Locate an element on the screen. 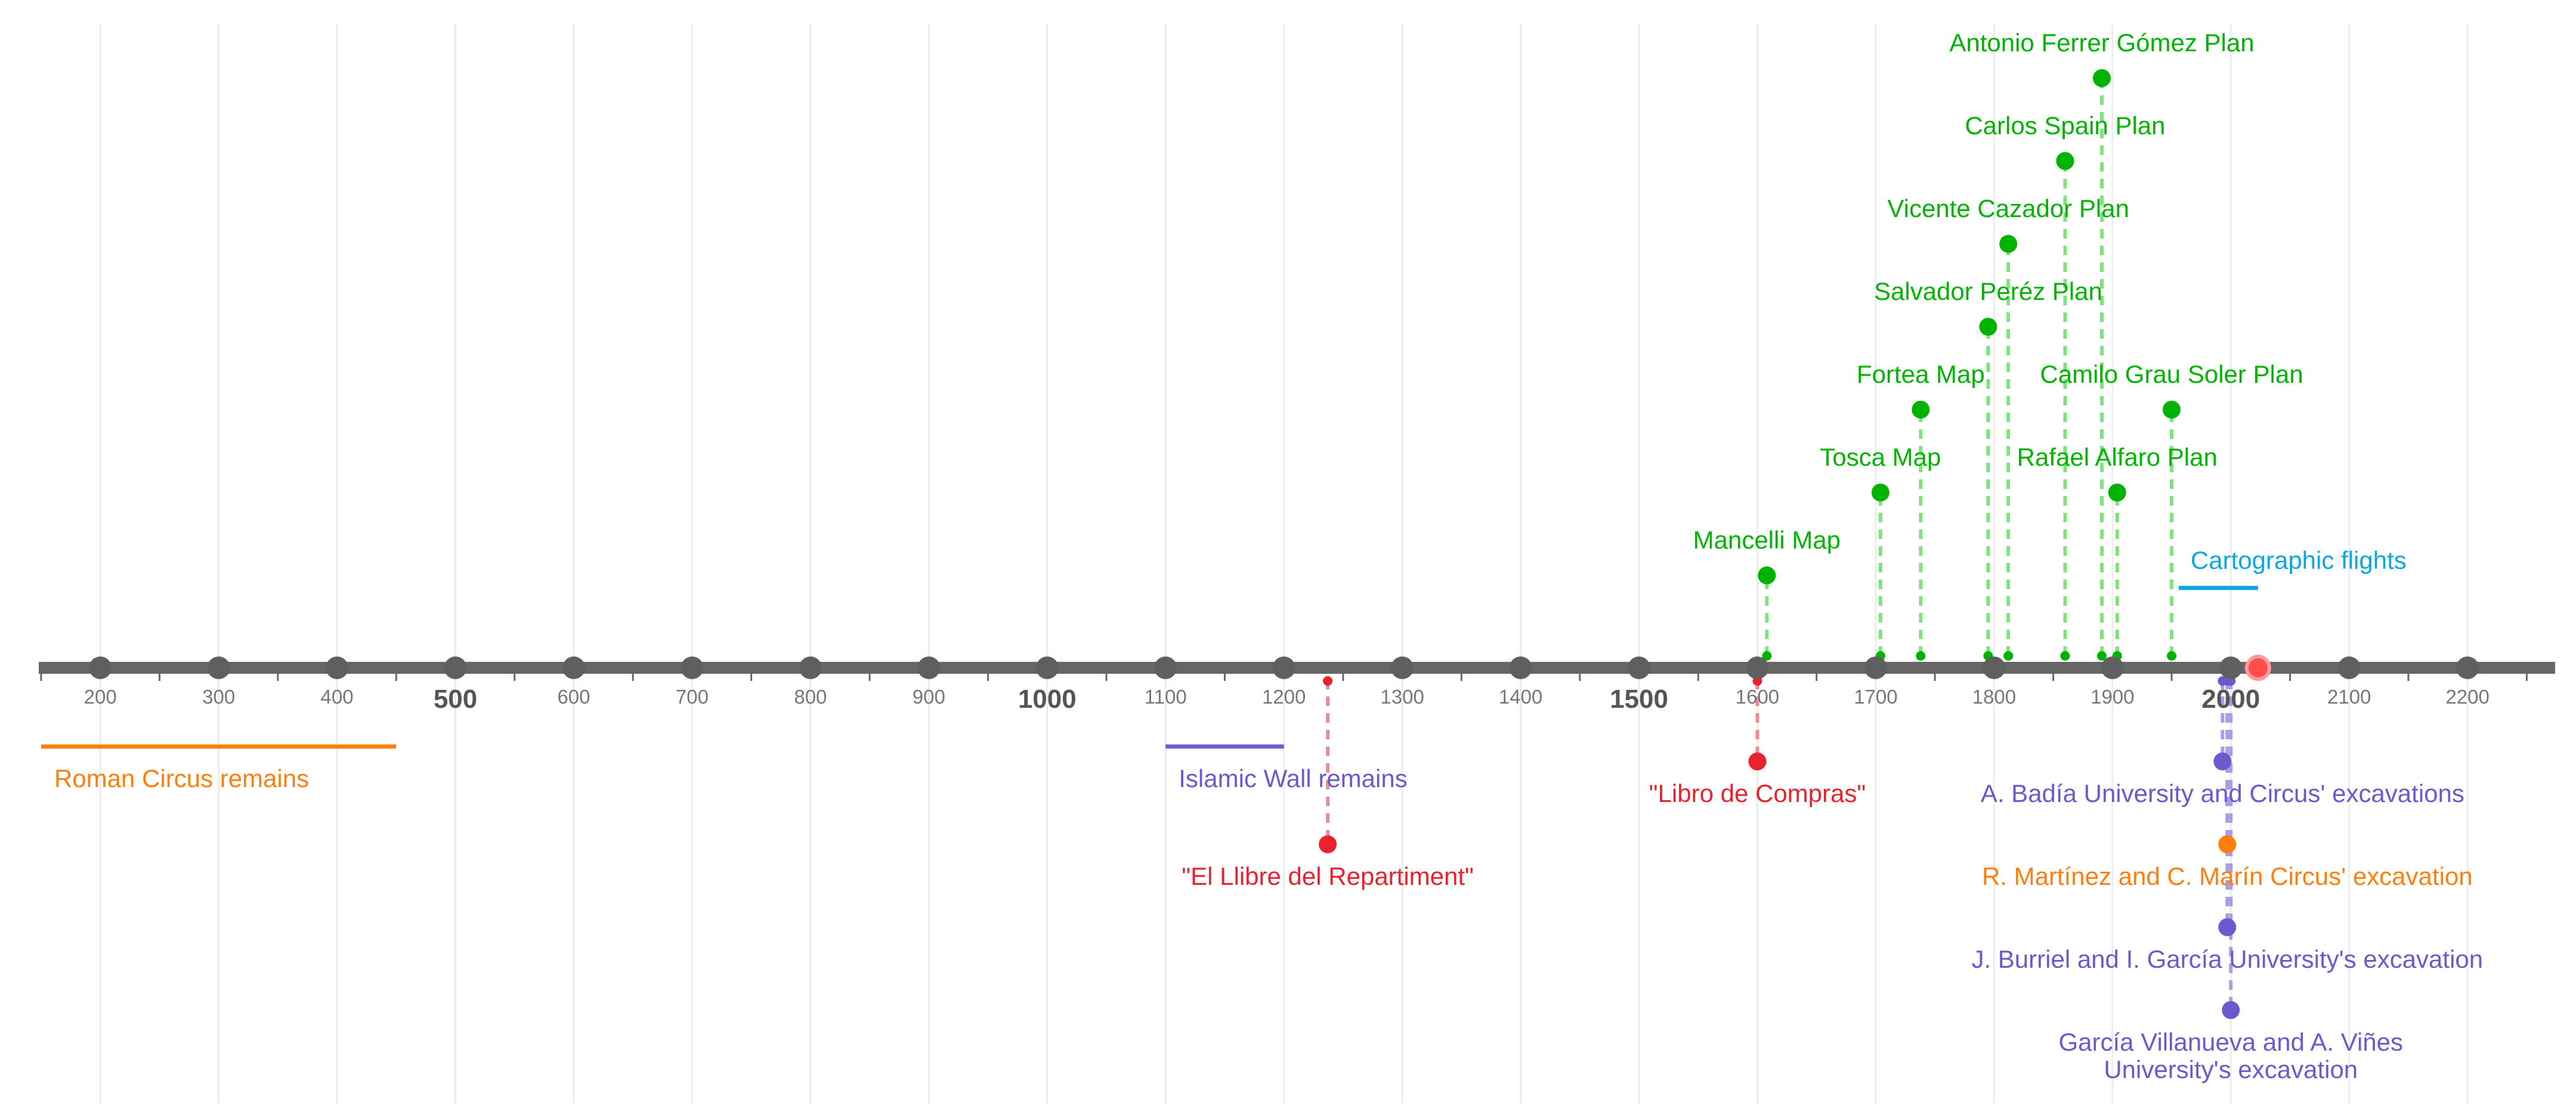  tick-label-1200: 1200 is located at coordinates (1284, 697).